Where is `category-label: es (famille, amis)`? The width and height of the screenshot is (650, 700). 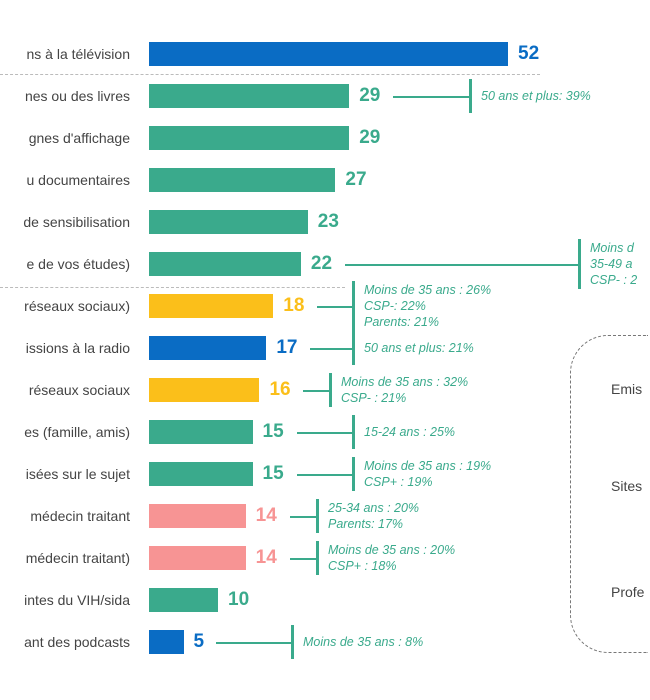
category-label: es (famille, amis) is located at coordinates (77, 432).